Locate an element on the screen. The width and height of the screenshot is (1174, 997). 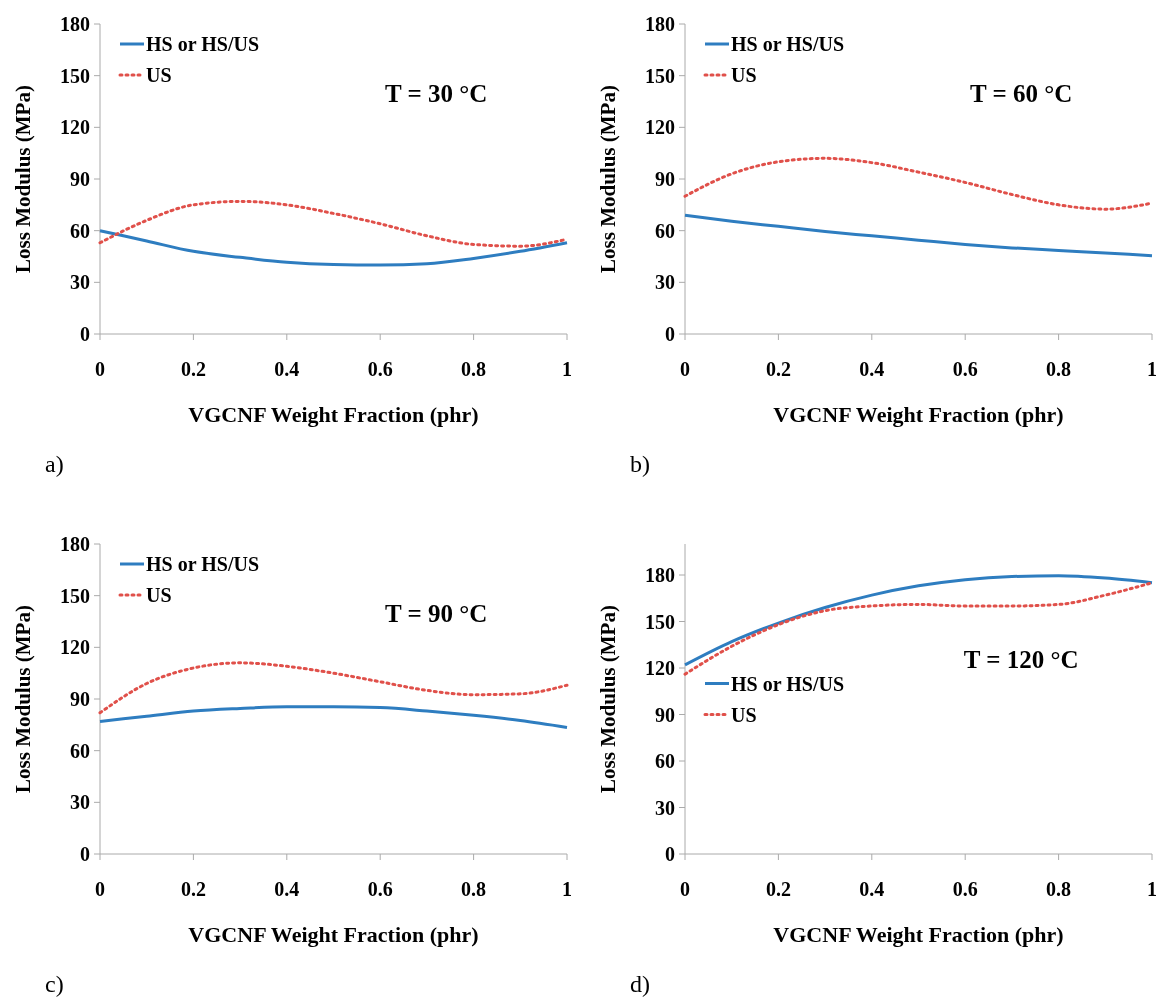
annotation: T = 60 °C is located at coordinates (1021, 93).